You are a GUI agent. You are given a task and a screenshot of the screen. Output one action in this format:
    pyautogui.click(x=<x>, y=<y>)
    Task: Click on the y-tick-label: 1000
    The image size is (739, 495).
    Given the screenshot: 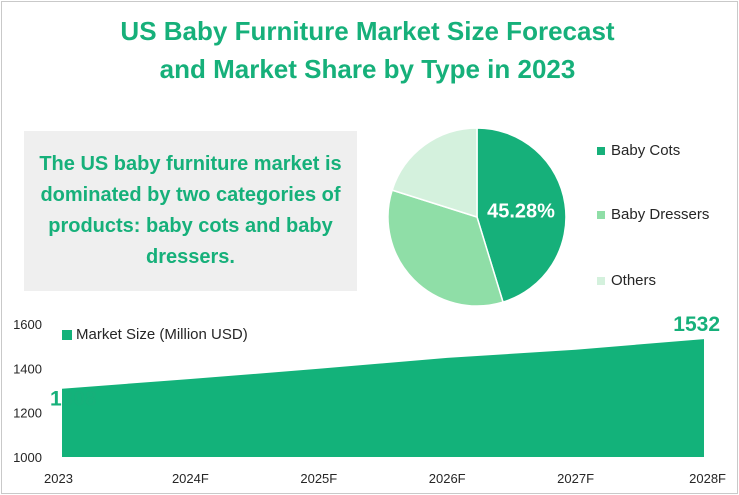 What is the action you would take?
    pyautogui.click(x=27, y=457)
    